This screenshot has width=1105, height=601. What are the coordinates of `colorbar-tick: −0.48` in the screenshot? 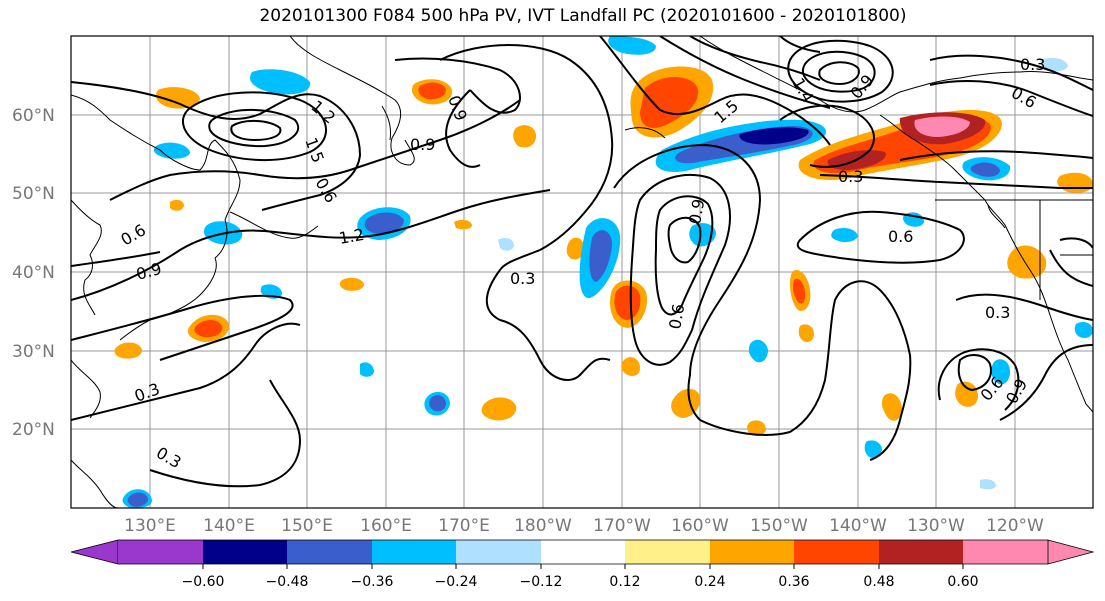 It's located at (287, 582).